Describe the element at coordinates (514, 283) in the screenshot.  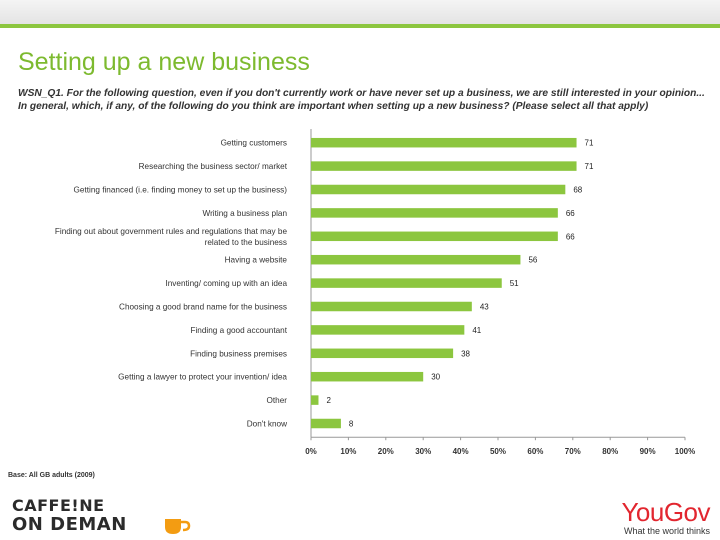
I see `data-label: 51` at that location.